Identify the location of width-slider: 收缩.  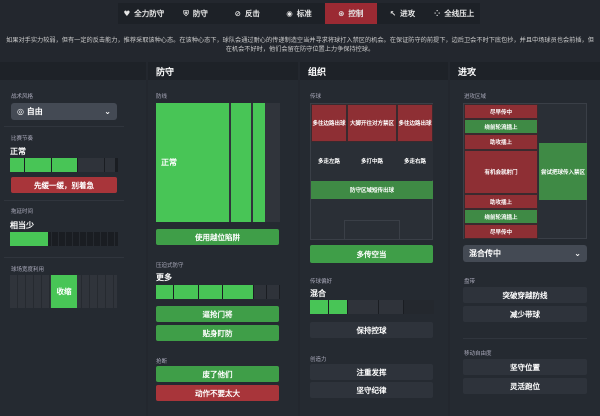
(63, 291).